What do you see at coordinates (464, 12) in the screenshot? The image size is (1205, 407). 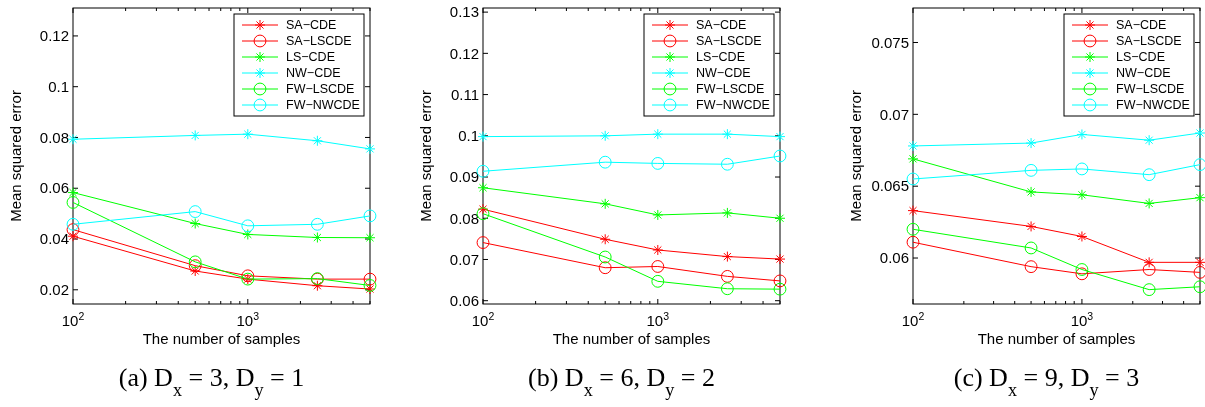 I see `y-tick-label: 0.13` at bounding box center [464, 12].